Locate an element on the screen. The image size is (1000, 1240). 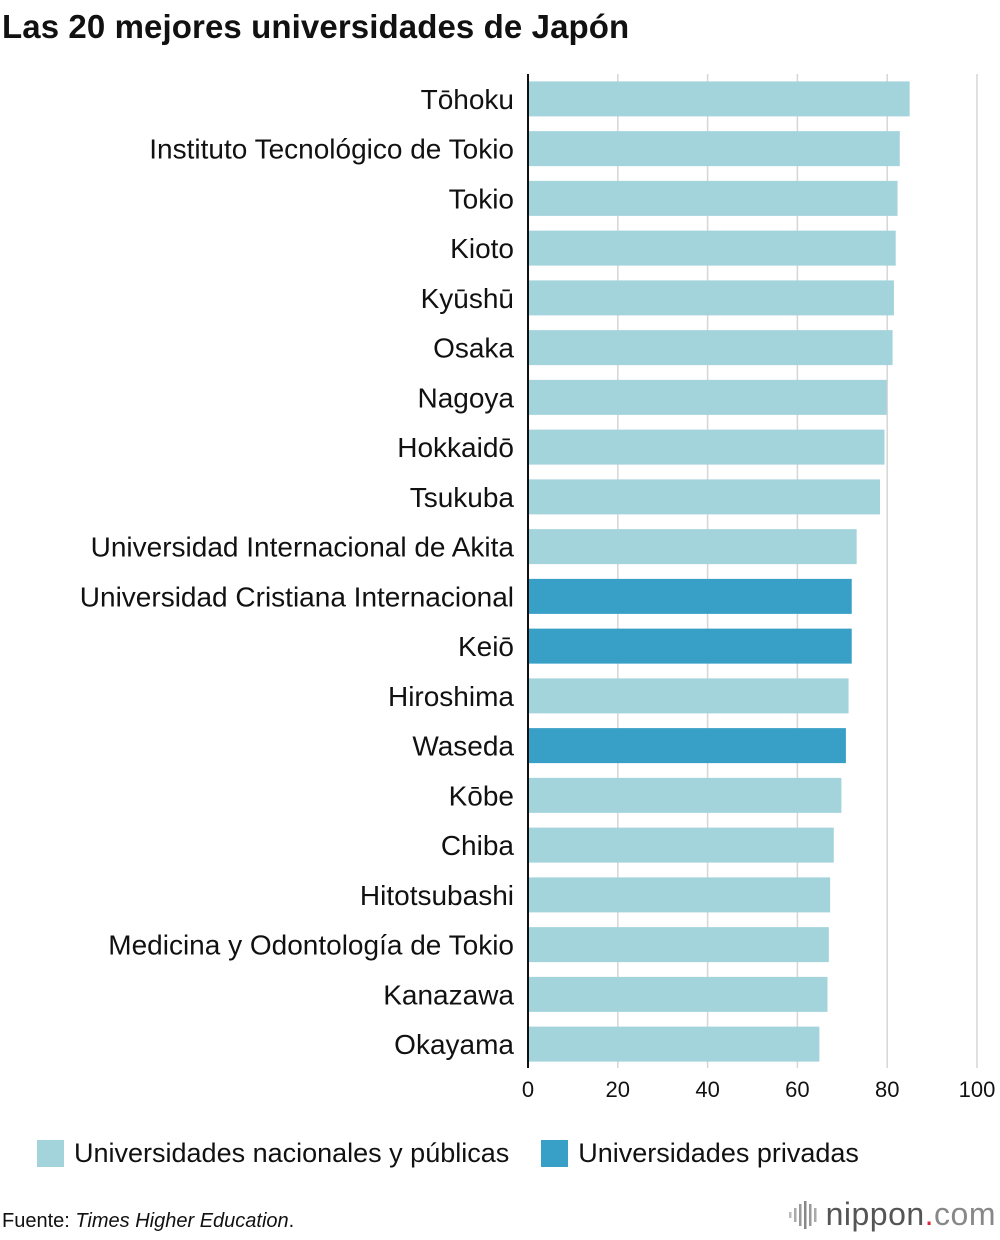
logo-word: nippon is located at coordinates (875, 1214).